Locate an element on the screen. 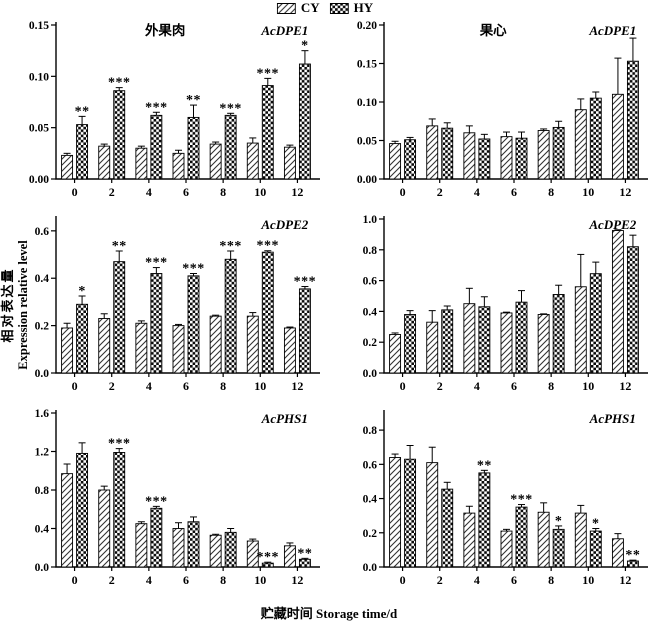  legend-label-cy: CY is located at coordinates (310, 7).